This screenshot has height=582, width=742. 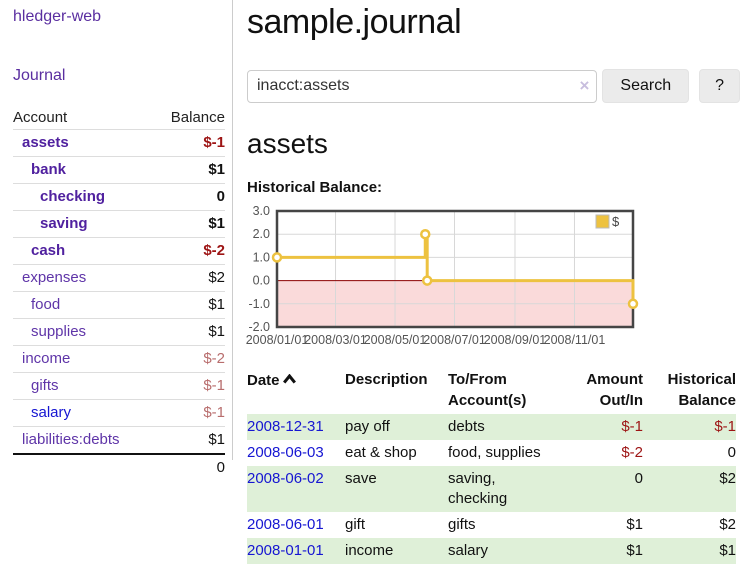 What do you see at coordinates (335, 340) in the screenshot?
I see `svg-text: 2008/03/01` at bounding box center [335, 340].